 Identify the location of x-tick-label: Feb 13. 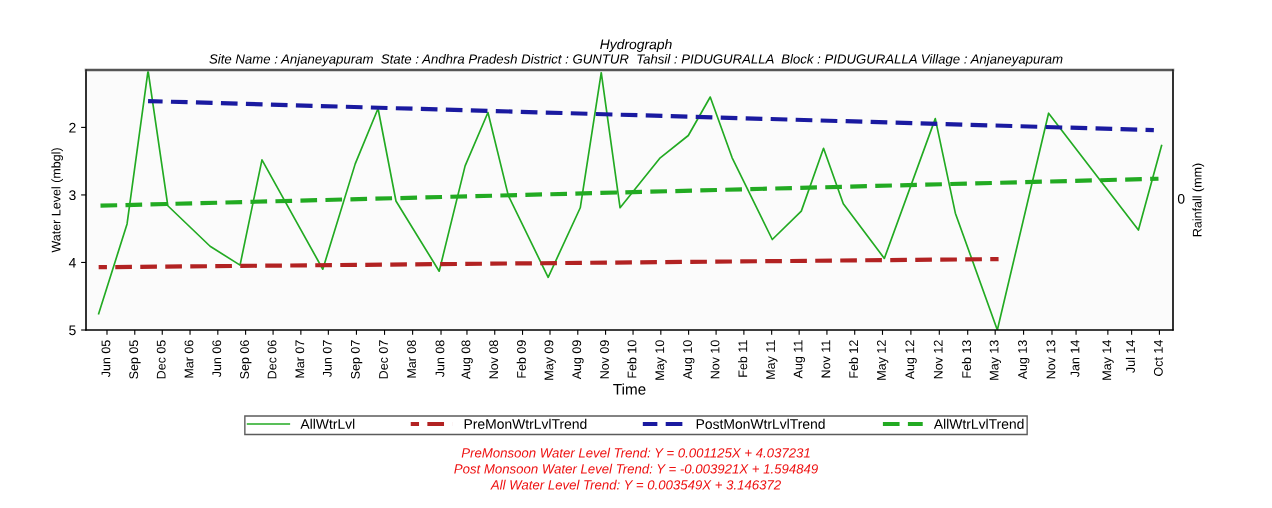
(966, 359).